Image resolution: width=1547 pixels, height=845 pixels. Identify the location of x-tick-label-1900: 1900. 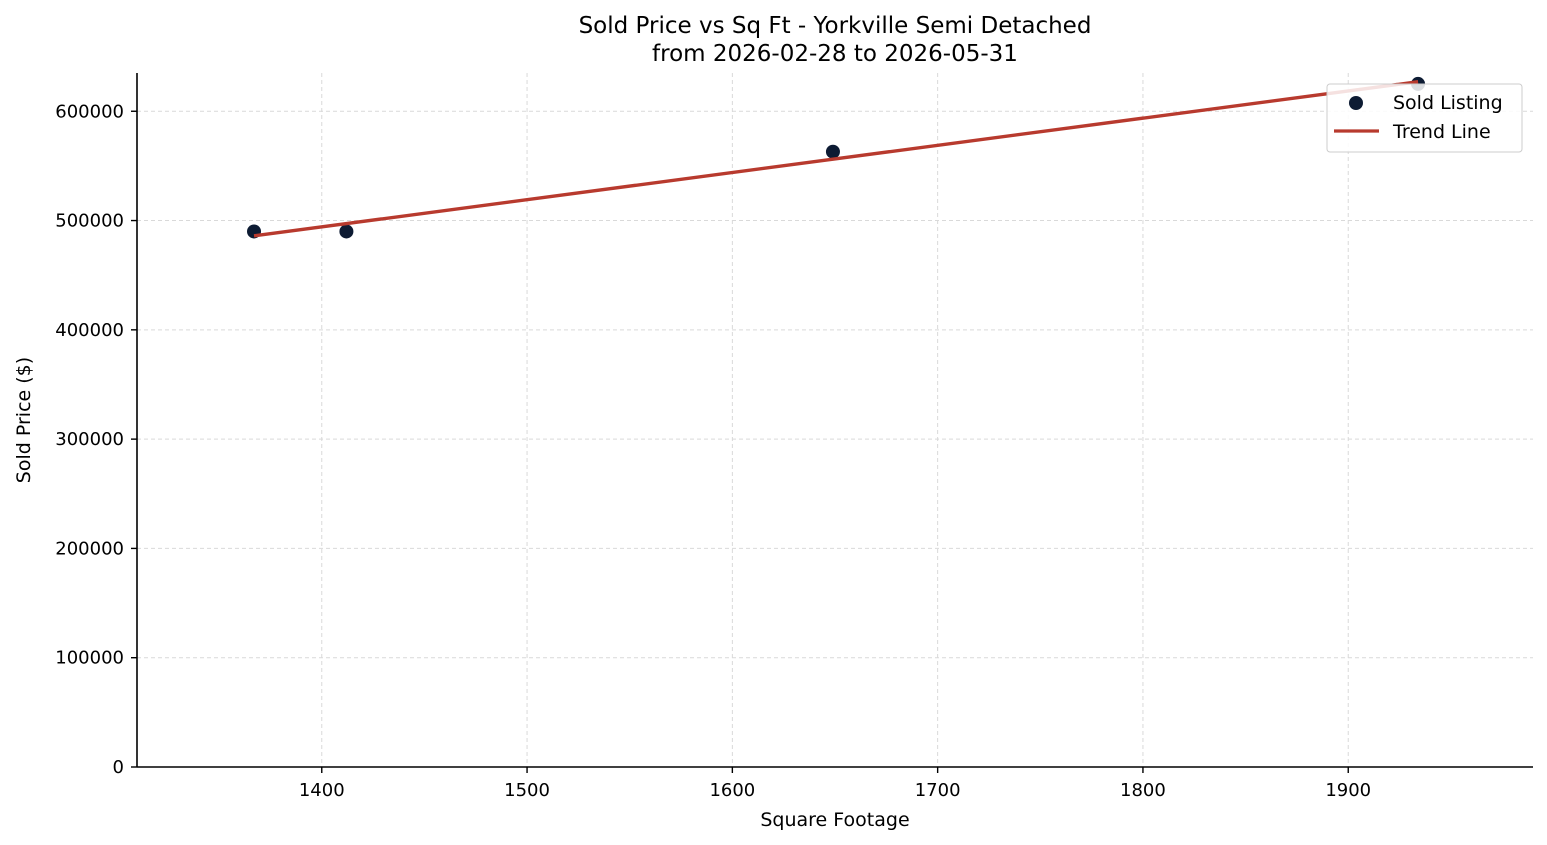
(1348, 790).